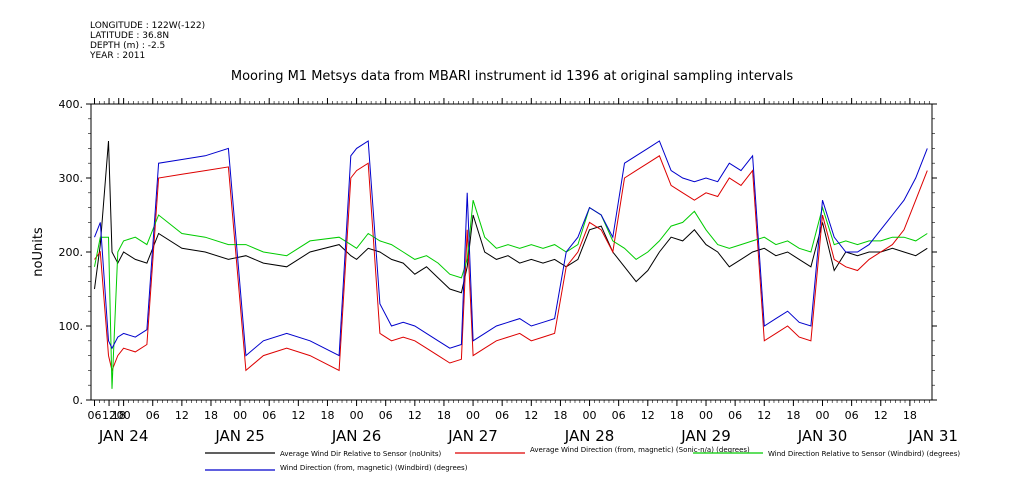  I want to click on x-day-label: JAN 24, so click(123, 436).